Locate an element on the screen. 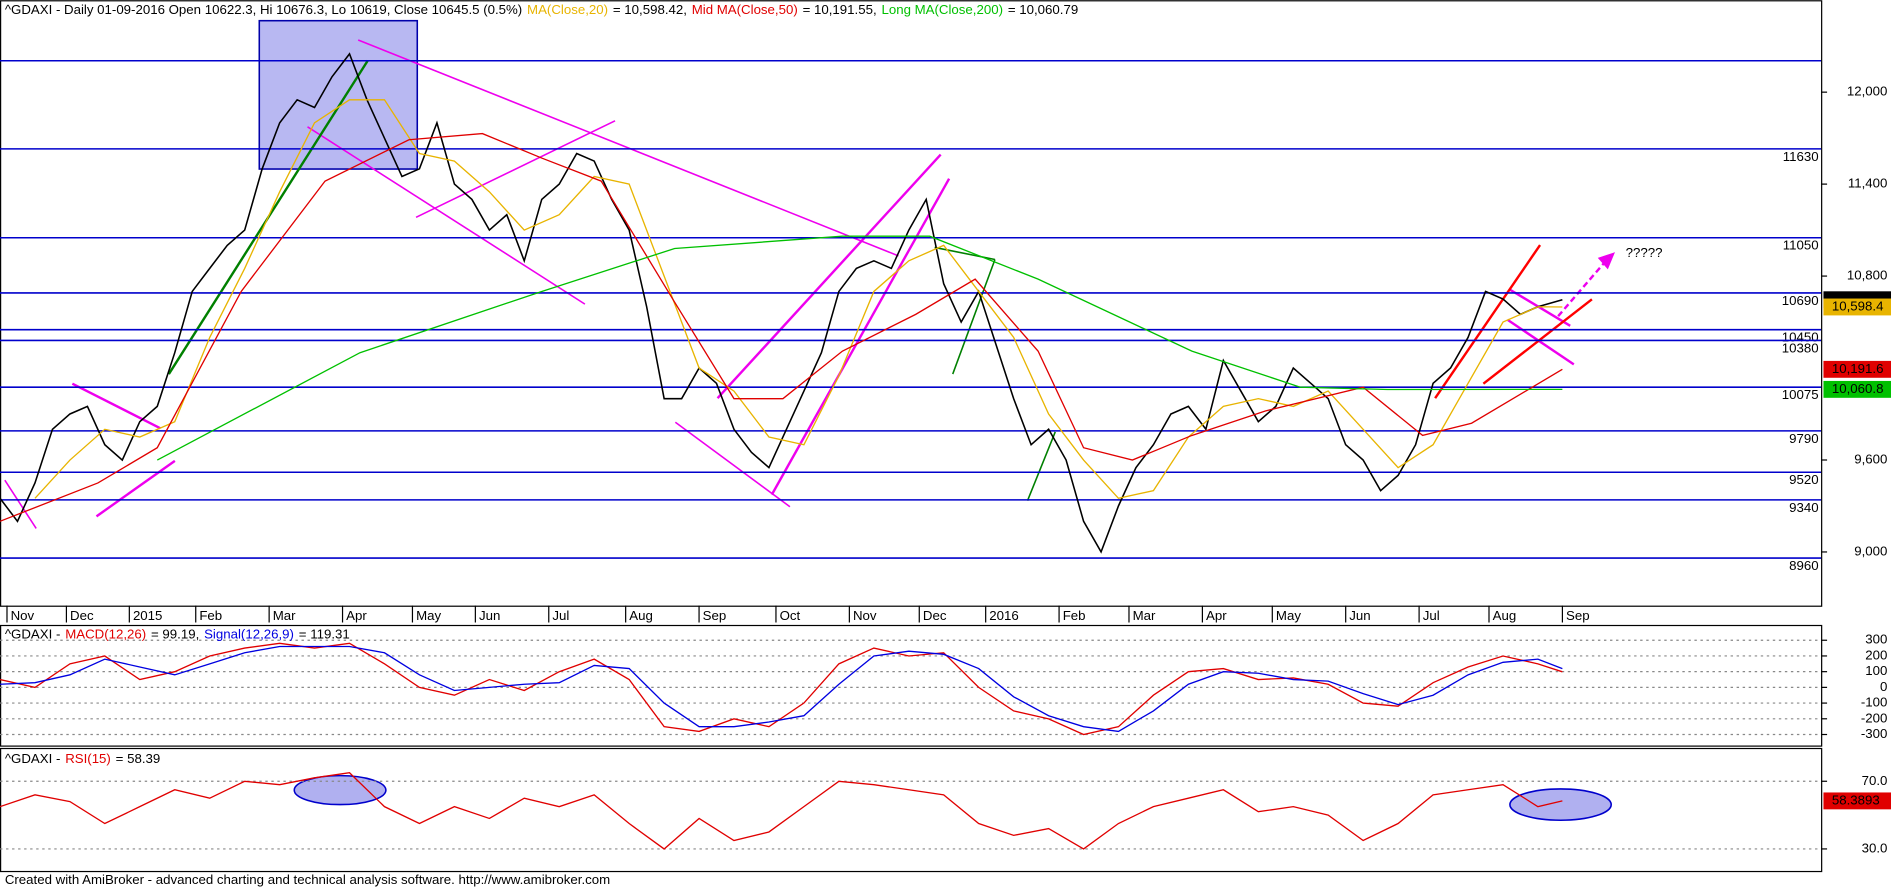 The width and height of the screenshot is (1891, 888). y-tick-label: 30.0 is located at coordinates (1875, 847).